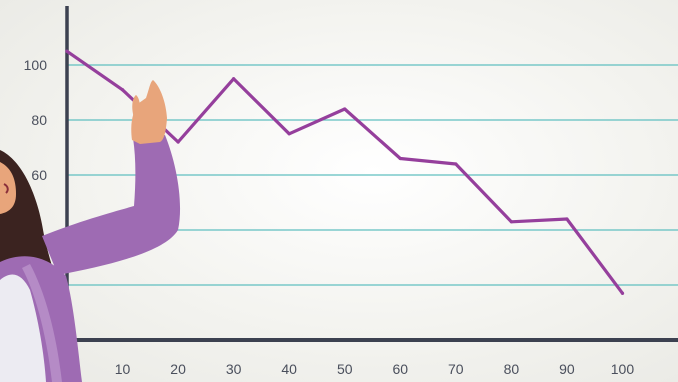 This screenshot has height=382, width=678. Describe the element at coordinates (567, 369) in the screenshot. I see `x-tick-label: 90` at that location.